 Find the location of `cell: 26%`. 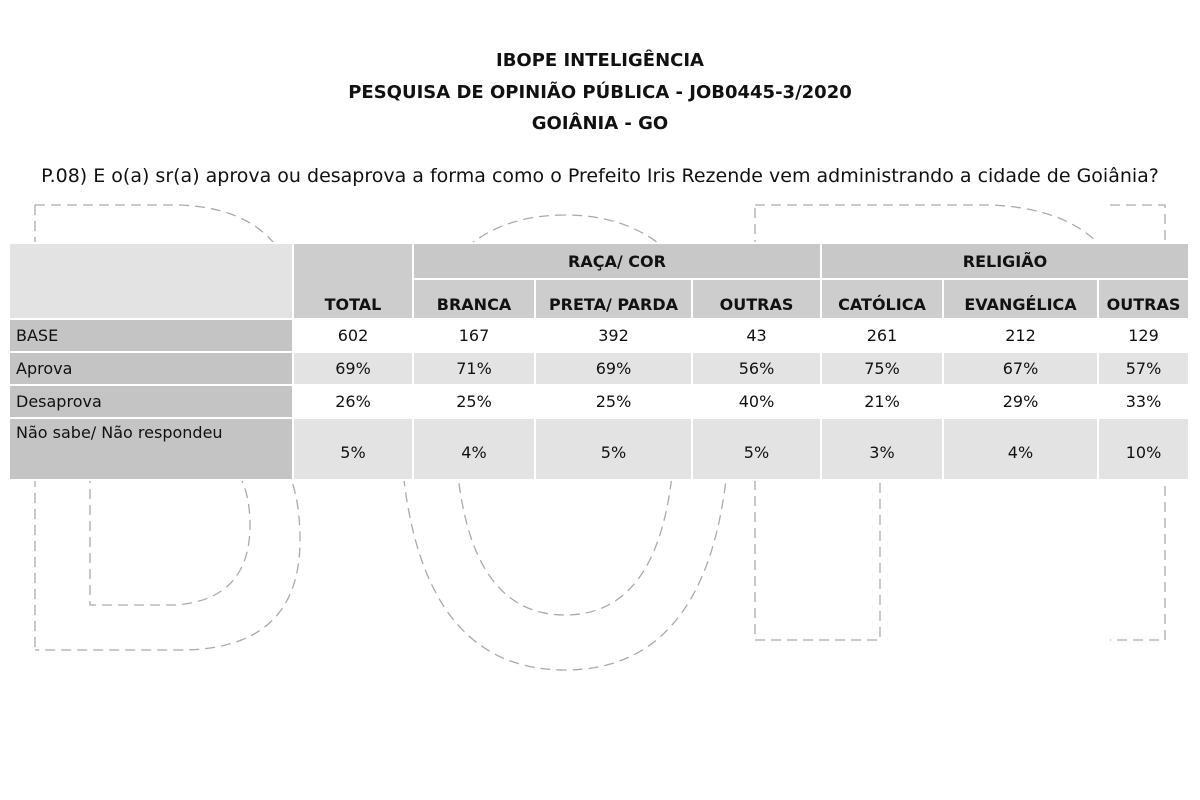

cell: 26% is located at coordinates (353, 401).